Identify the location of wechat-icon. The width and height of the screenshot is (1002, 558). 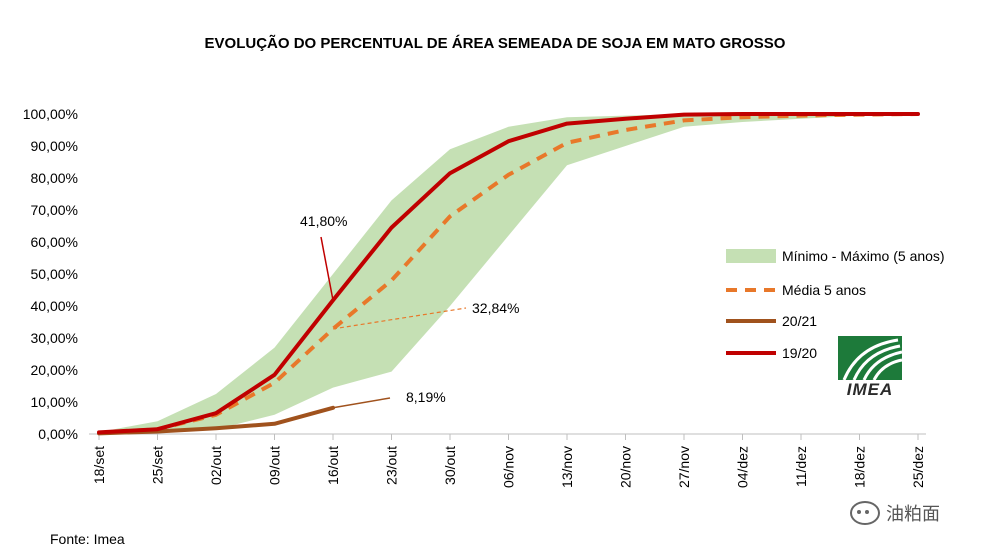
(865, 513).